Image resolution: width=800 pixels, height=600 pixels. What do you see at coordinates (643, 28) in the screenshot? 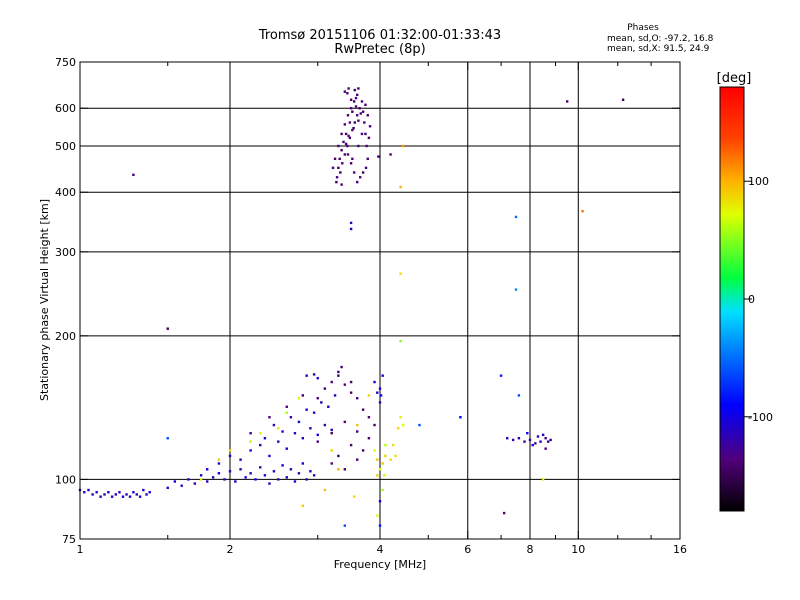
I see `phases-title: Phases` at bounding box center [643, 28].